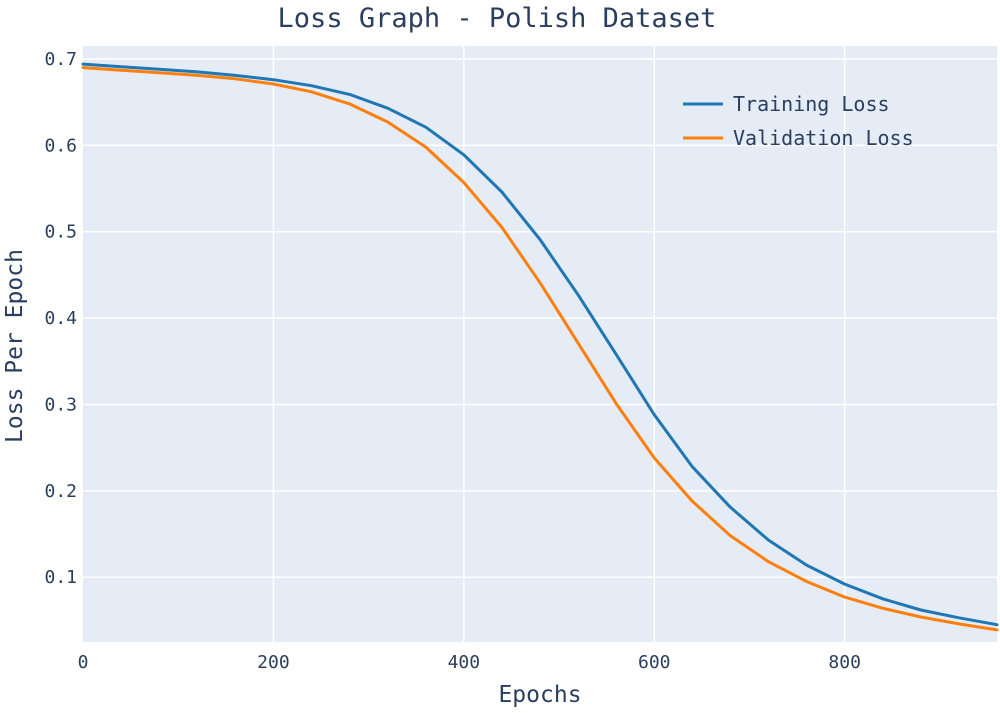  Describe the element at coordinates (539, 695) in the screenshot. I see `x-axis-label: Epochs` at that location.